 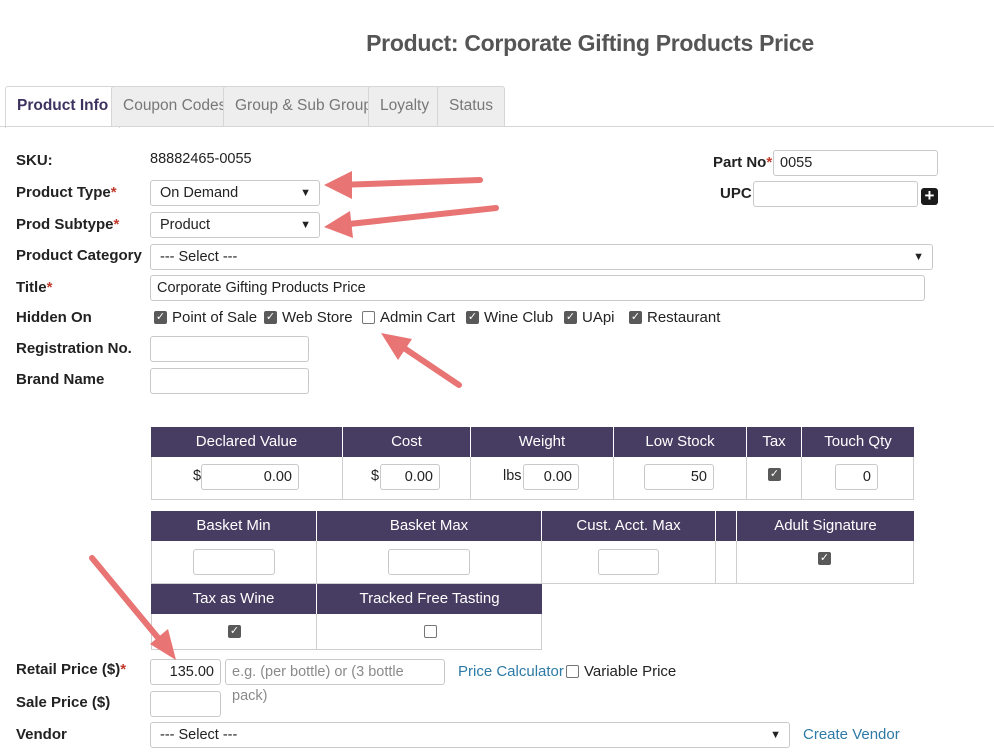 I want to click on sku-label: SKU:, so click(x=34, y=160).